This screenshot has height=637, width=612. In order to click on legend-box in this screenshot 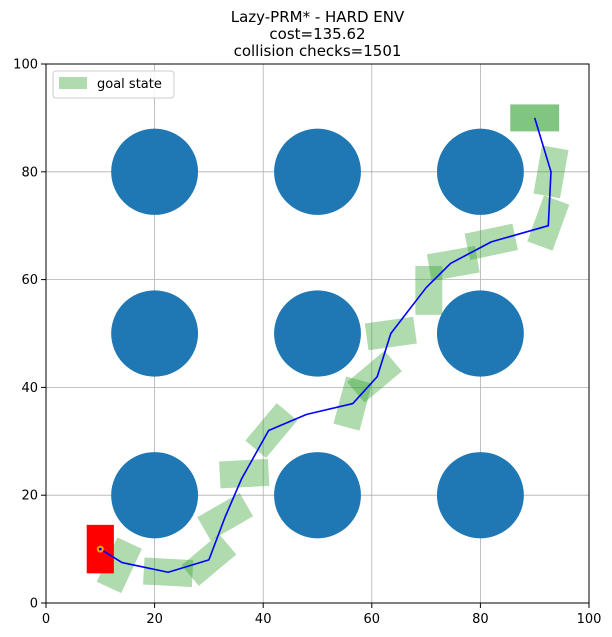, I will do `click(113, 84)`.